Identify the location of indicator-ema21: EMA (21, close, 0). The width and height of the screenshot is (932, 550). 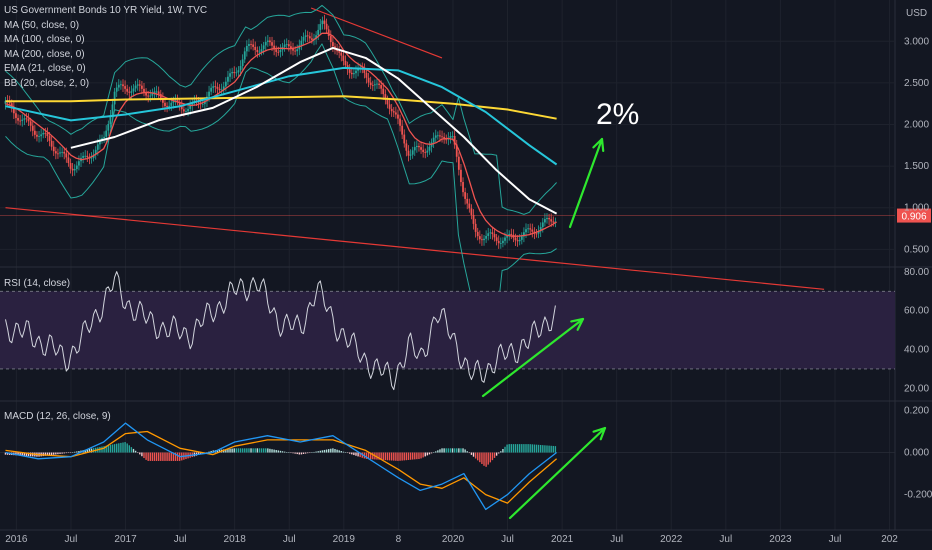
(45, 68).